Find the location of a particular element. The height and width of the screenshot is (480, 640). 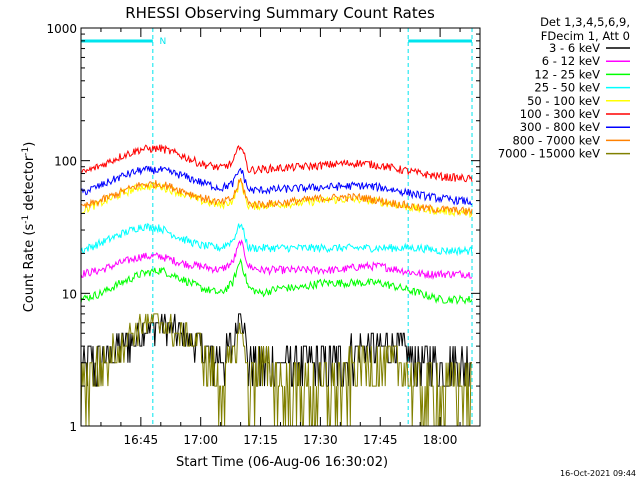

y-axis-label-part1: Count Rate (s is located at coordinates (29, 268).